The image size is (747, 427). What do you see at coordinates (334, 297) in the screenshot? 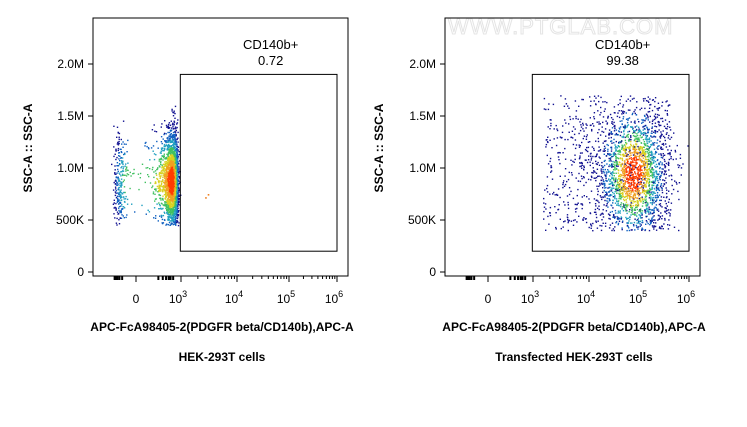
I see `x-tick-label: 106` at bounding box center [334, 297].